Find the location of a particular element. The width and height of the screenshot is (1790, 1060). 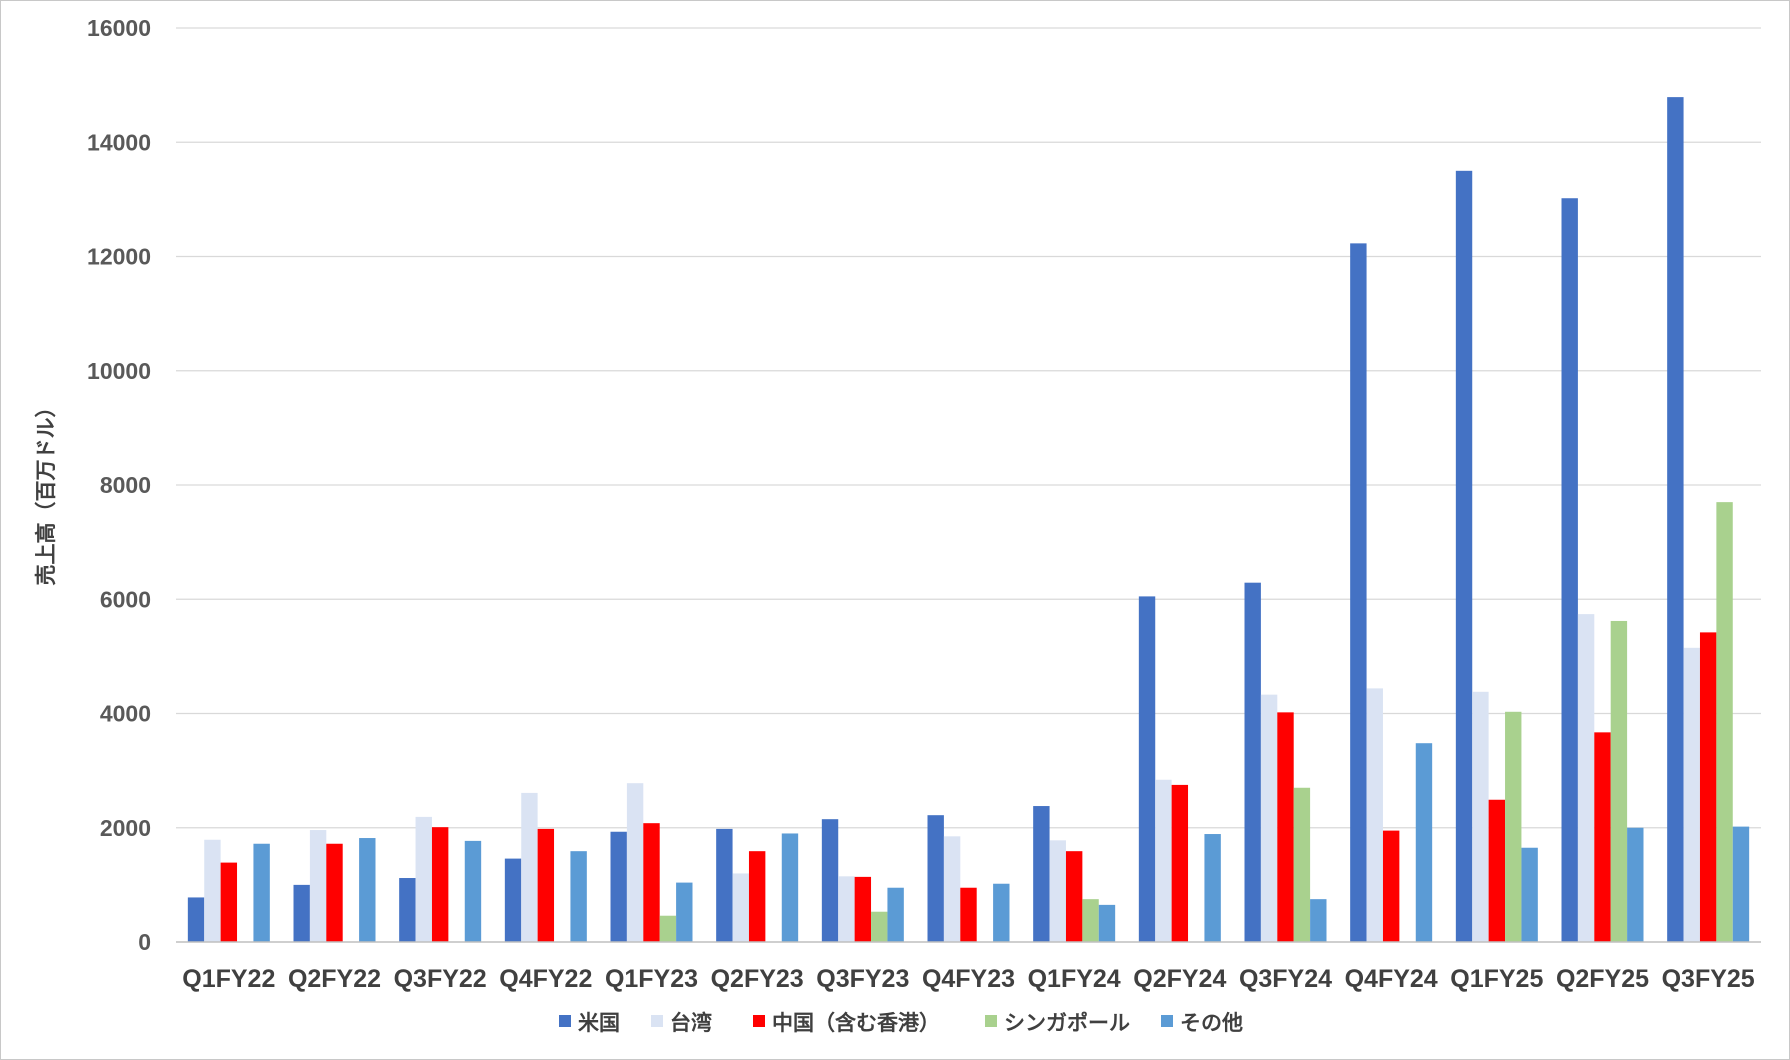

y-tick-label: 2000 is located at coordinates (125, 828).